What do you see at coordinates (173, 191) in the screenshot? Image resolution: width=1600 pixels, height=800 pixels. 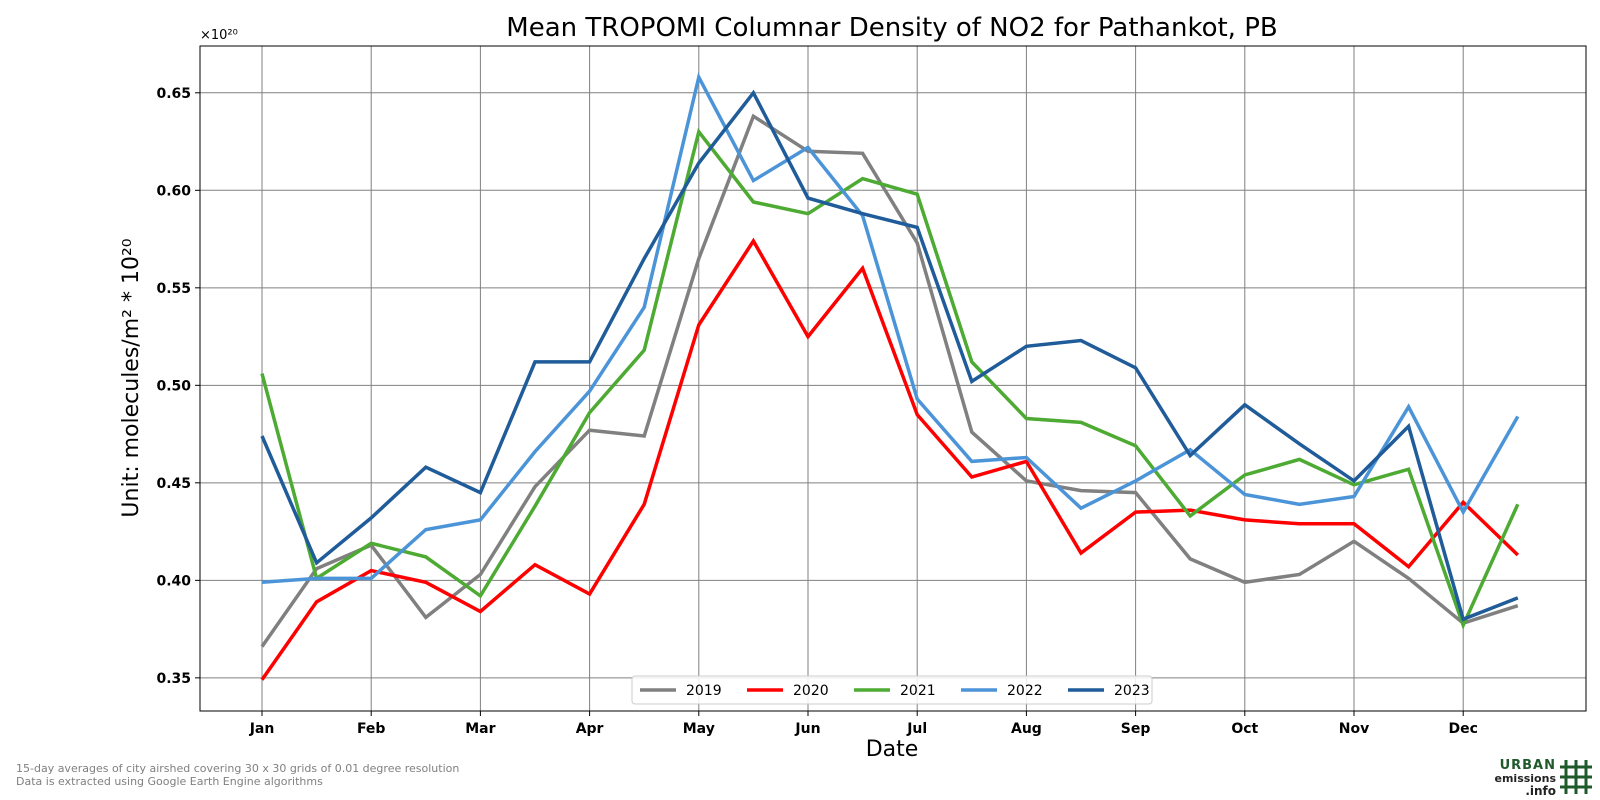 I see `y-tick-label: 0.60` at bounding box center [173, 191].